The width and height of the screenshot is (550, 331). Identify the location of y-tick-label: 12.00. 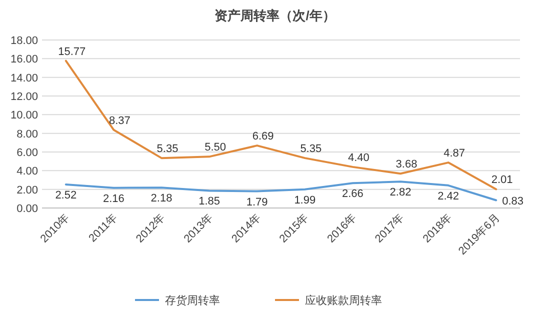
(24, 97).